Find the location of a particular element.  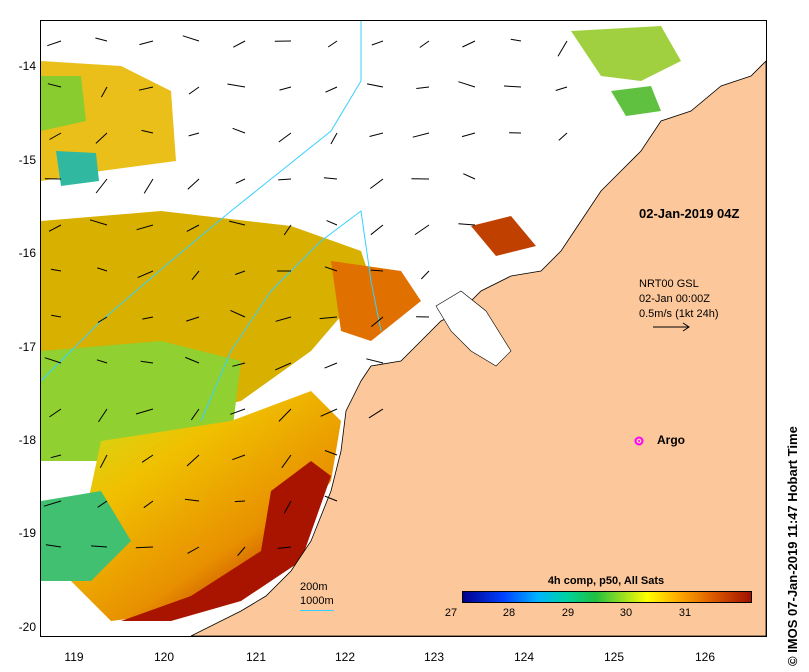

isobath-200m is located at coordinates (291, 316).